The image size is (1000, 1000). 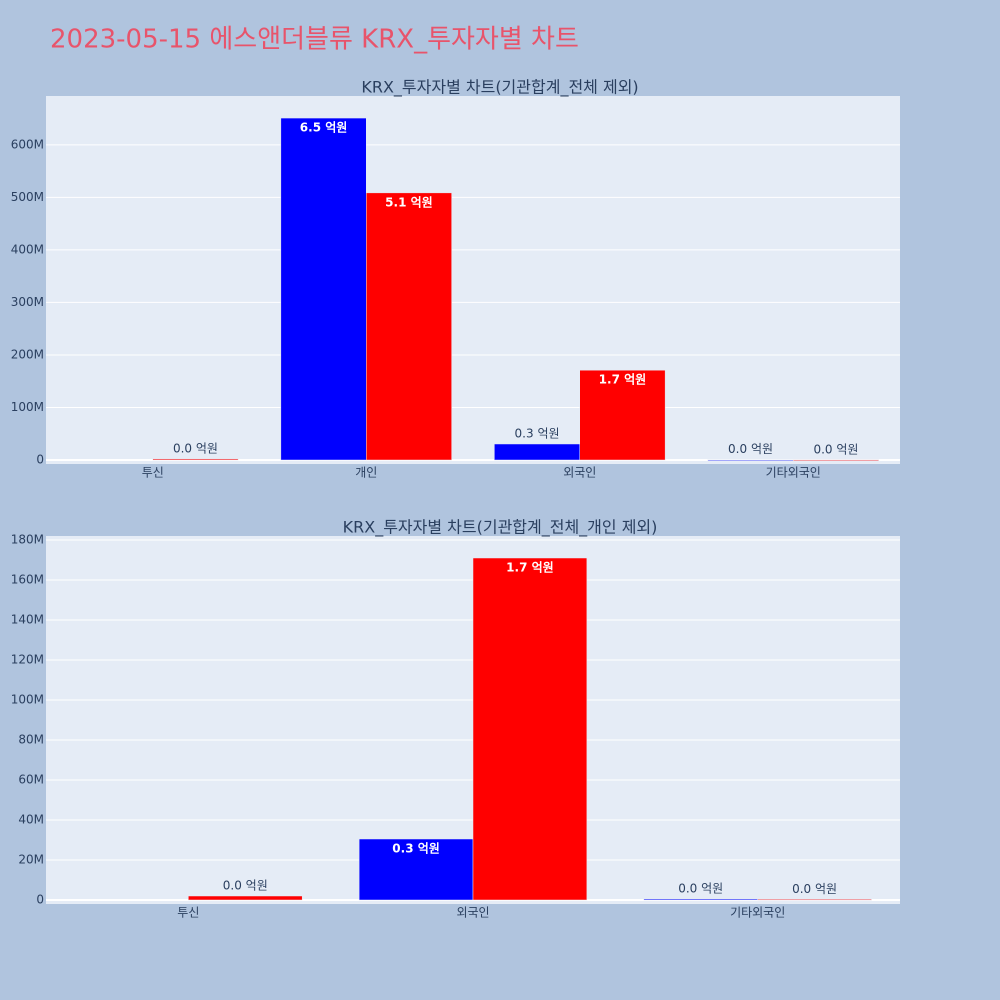 I want to click on y-tick-label: 180M, so click(x=27, y=540).